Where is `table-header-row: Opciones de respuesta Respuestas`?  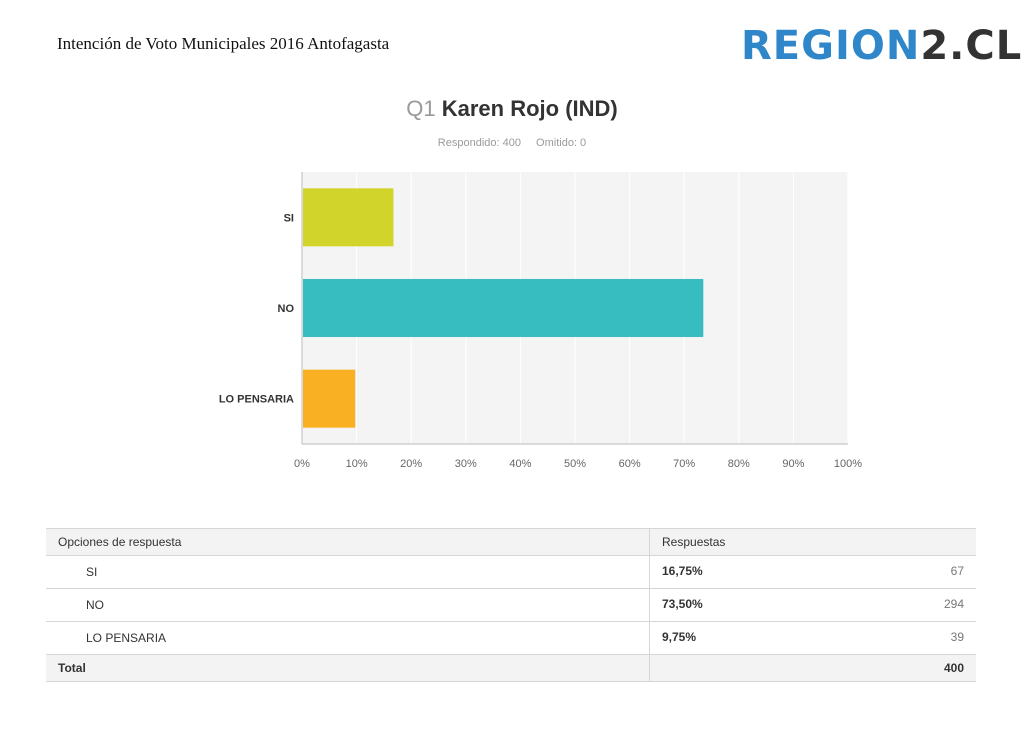
table-header-row: Opciones de respuesta Respuestas is located at coordinates (511, 542).